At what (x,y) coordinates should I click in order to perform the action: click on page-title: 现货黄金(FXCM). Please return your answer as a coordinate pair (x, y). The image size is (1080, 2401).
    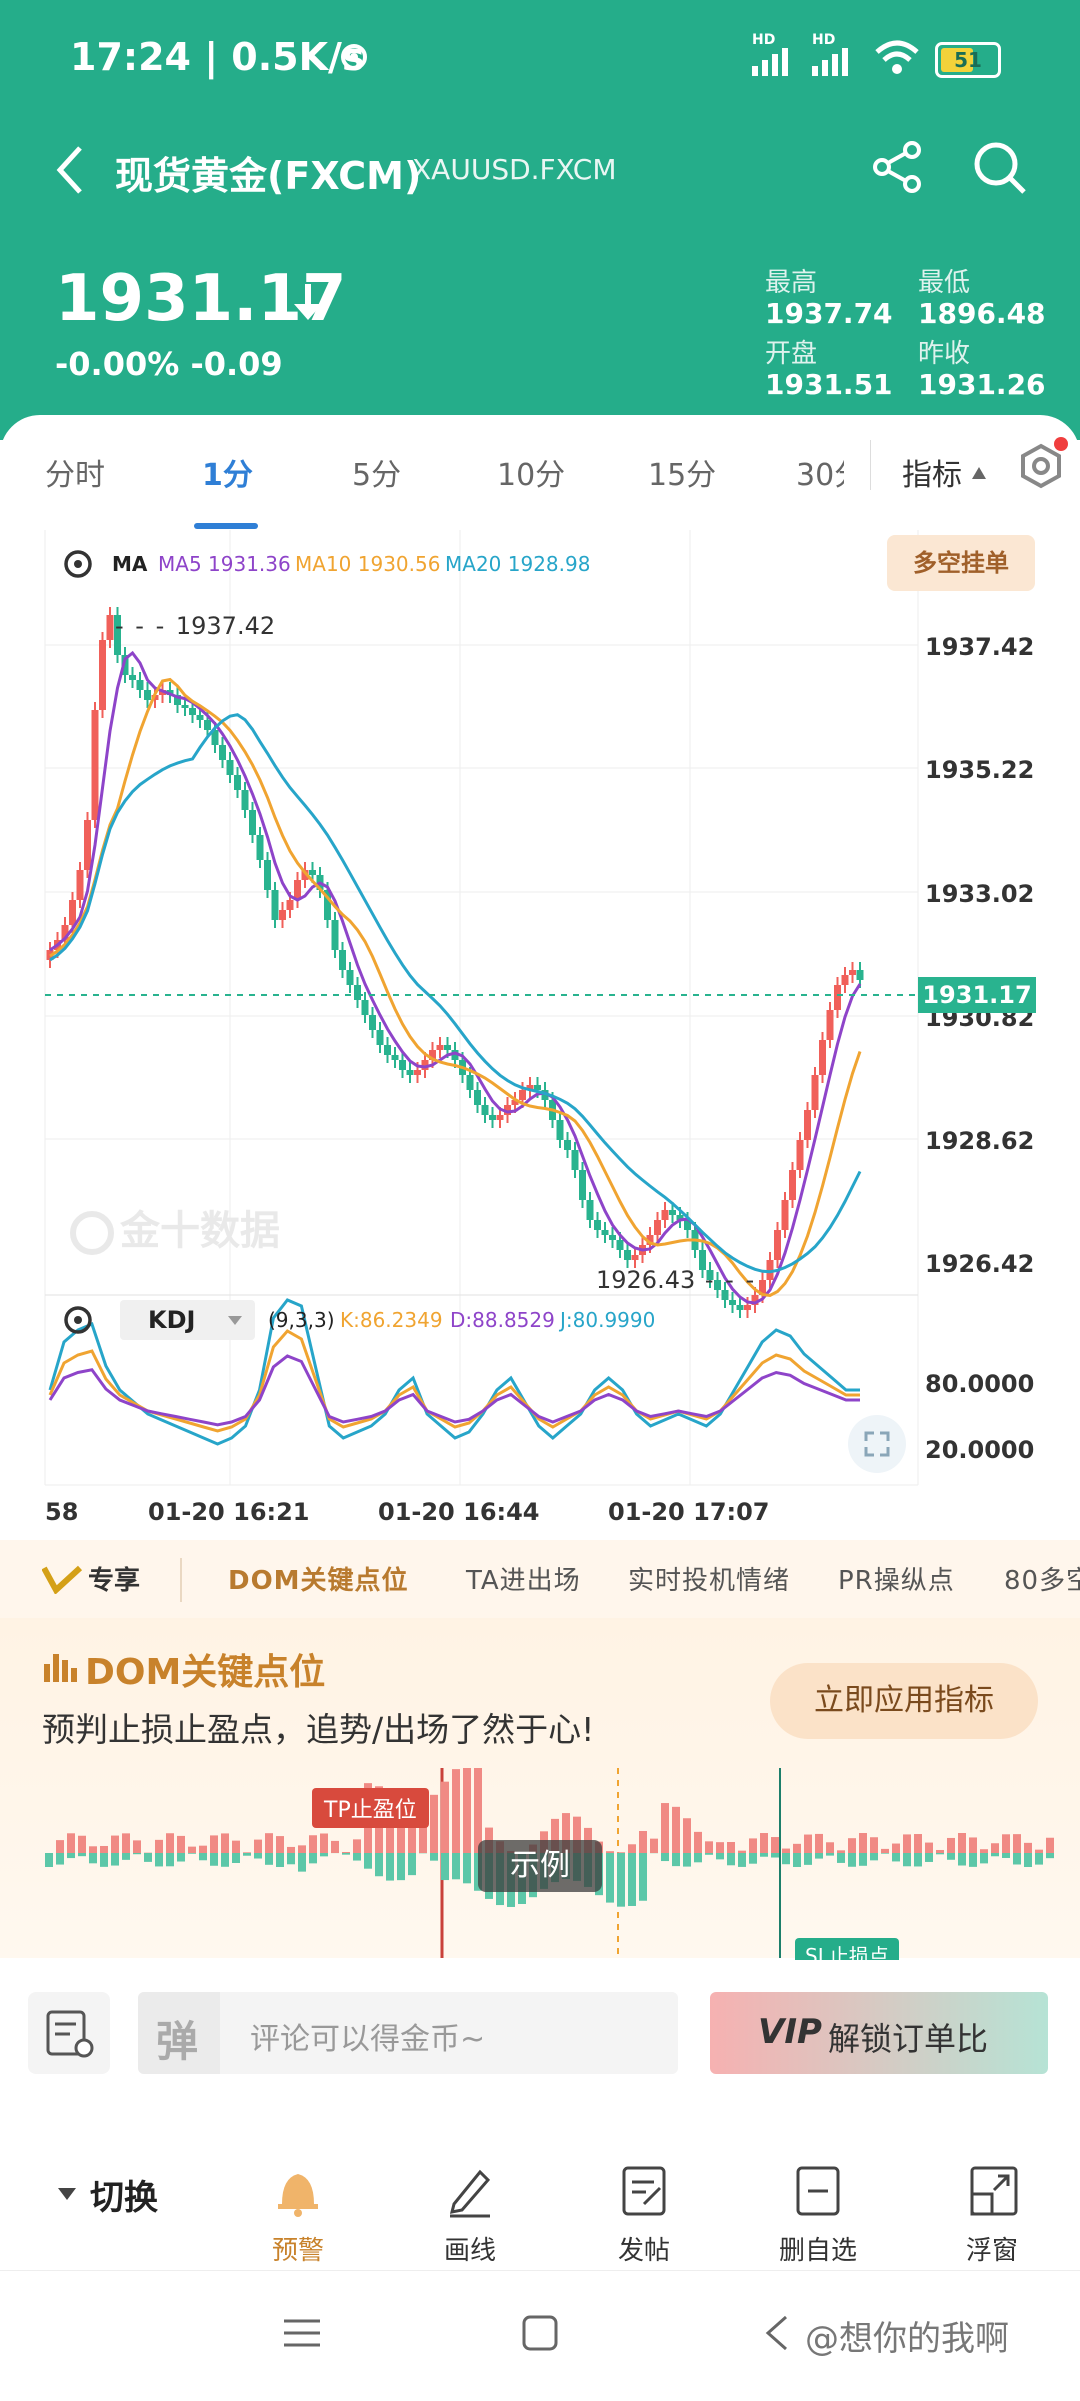
    Looking at the image, I should click on (268, 172).